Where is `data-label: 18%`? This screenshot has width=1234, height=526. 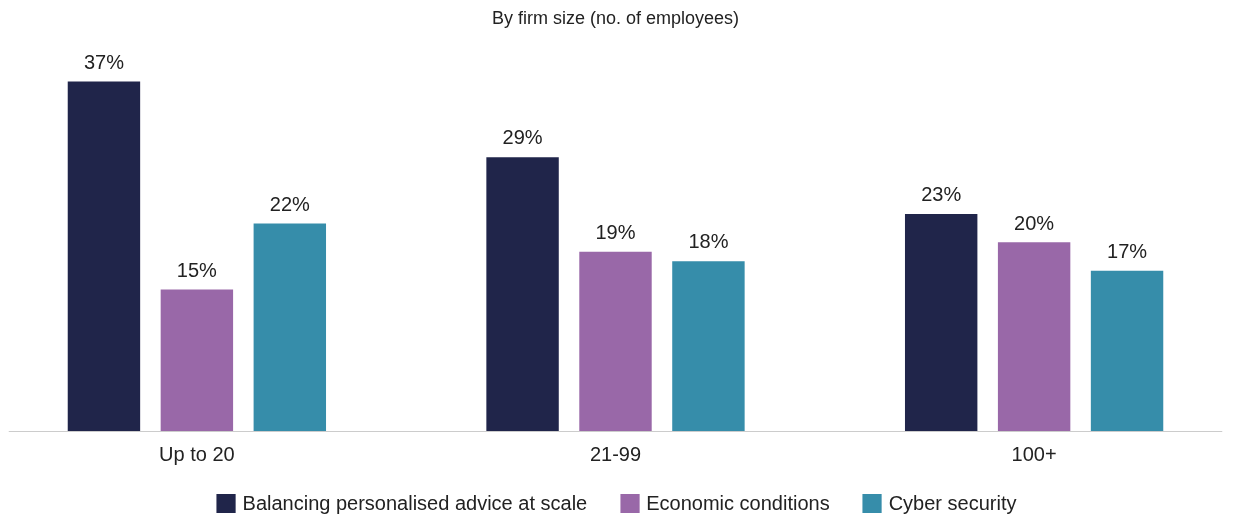 data-label: 18% is located at coordinates (708, 241).